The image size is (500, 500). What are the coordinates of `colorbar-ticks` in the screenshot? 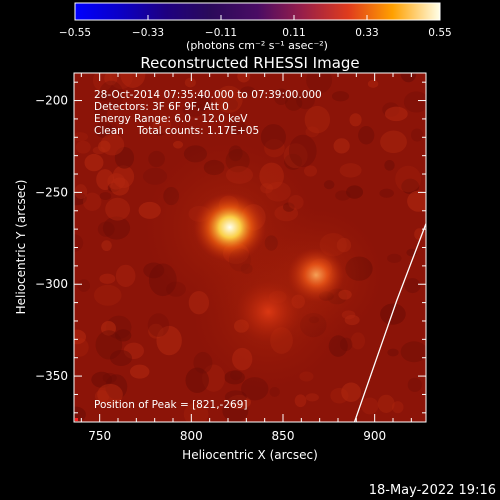 It's located at (257, 17).